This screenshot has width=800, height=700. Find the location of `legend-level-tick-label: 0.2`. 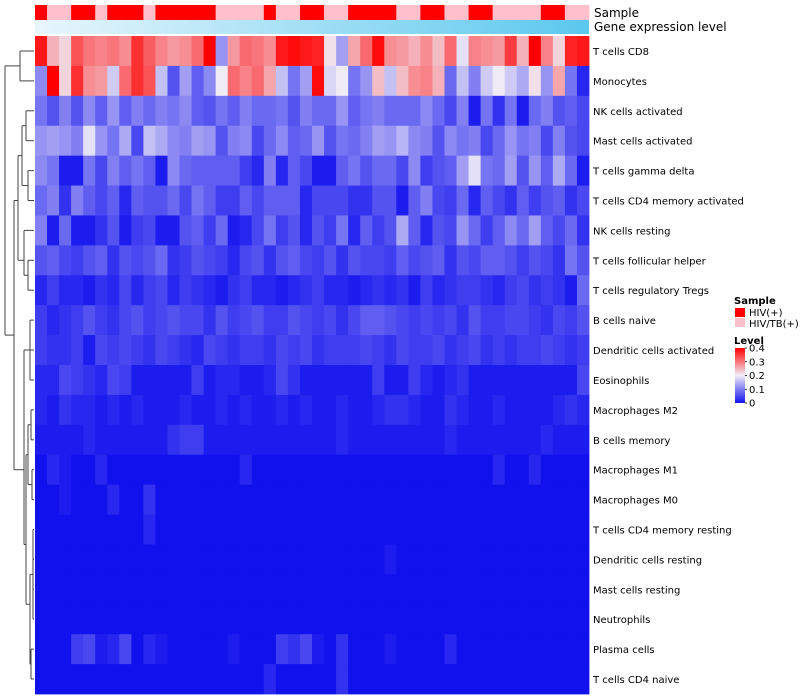

legend-level-tick-label: 0.2 is located at coordinates (757, 376).